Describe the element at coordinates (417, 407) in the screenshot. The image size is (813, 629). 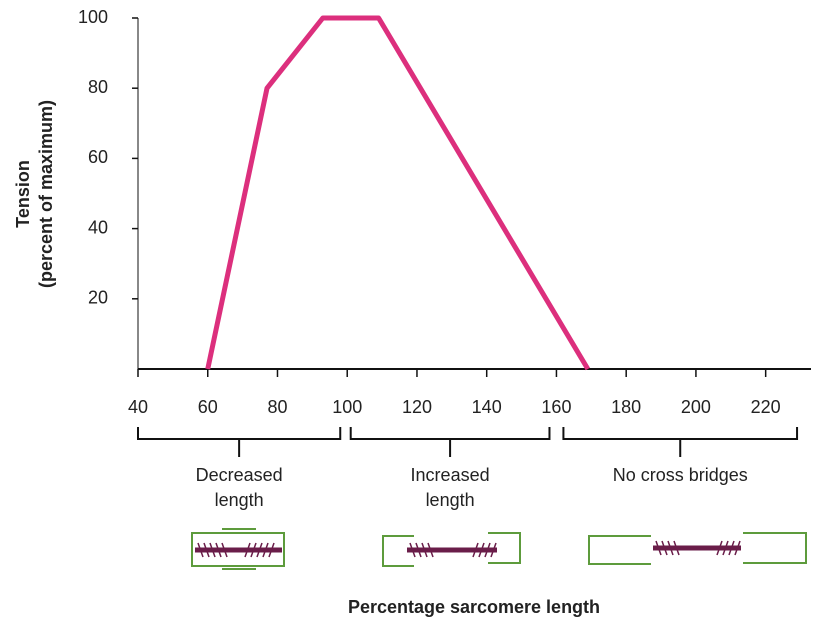
I see `x-tick-label: 120` at that location.